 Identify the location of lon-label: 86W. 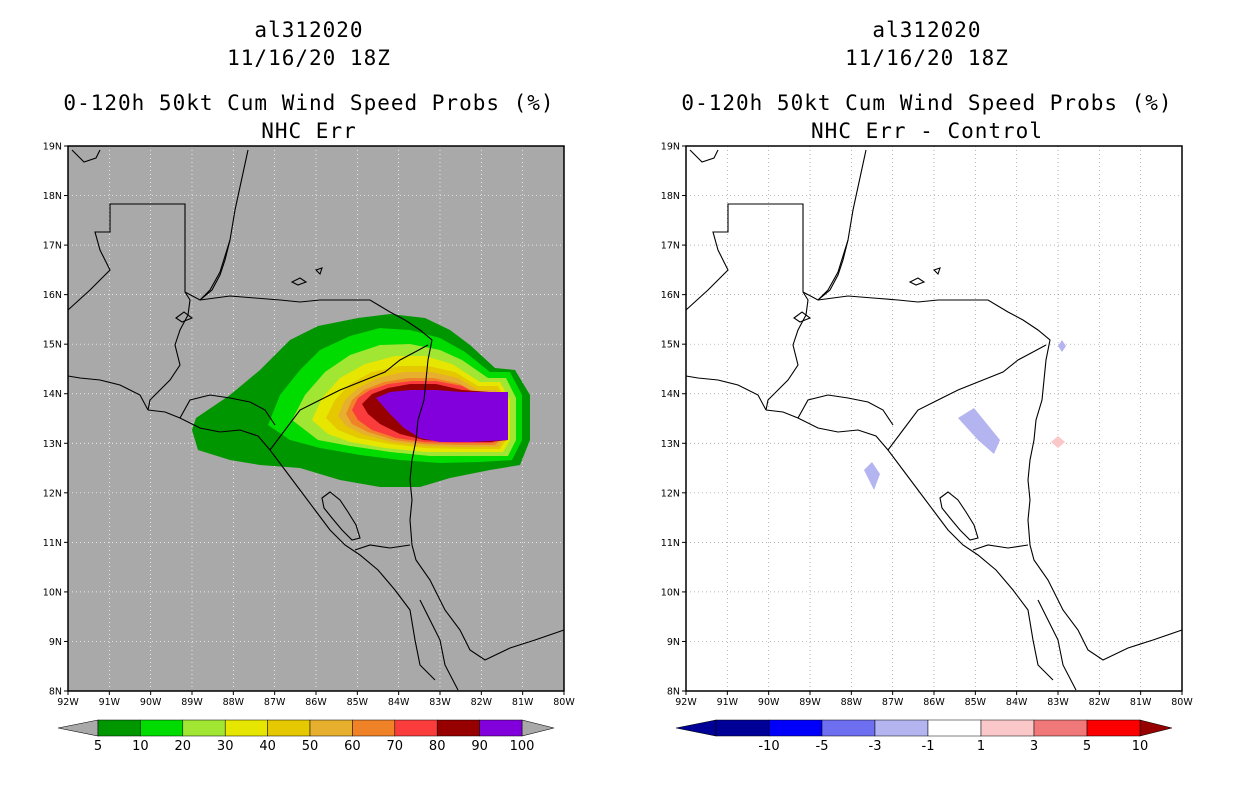
(934, 702).